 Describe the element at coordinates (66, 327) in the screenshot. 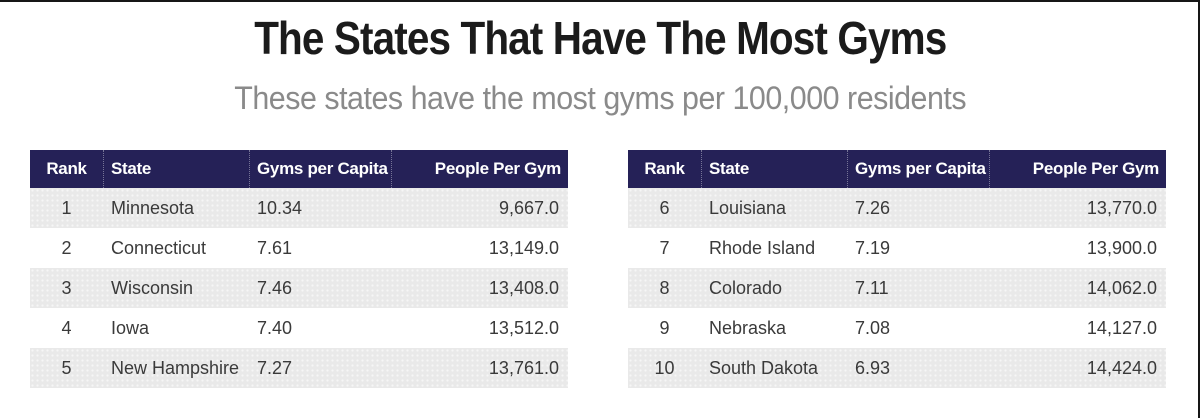

I see `cell-rank: 4` at that location.